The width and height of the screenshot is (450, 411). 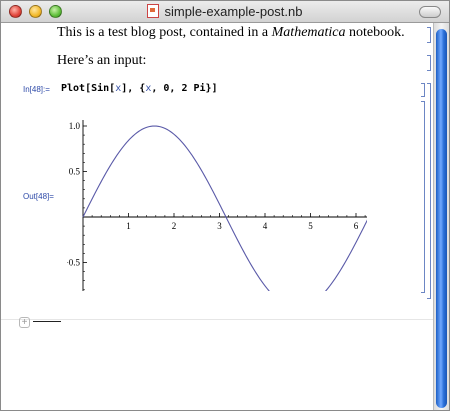 What do you see at coordinates (118, 88) in the screenshot?
I see `code-var-x1: x` at bounding box center [118, 88].